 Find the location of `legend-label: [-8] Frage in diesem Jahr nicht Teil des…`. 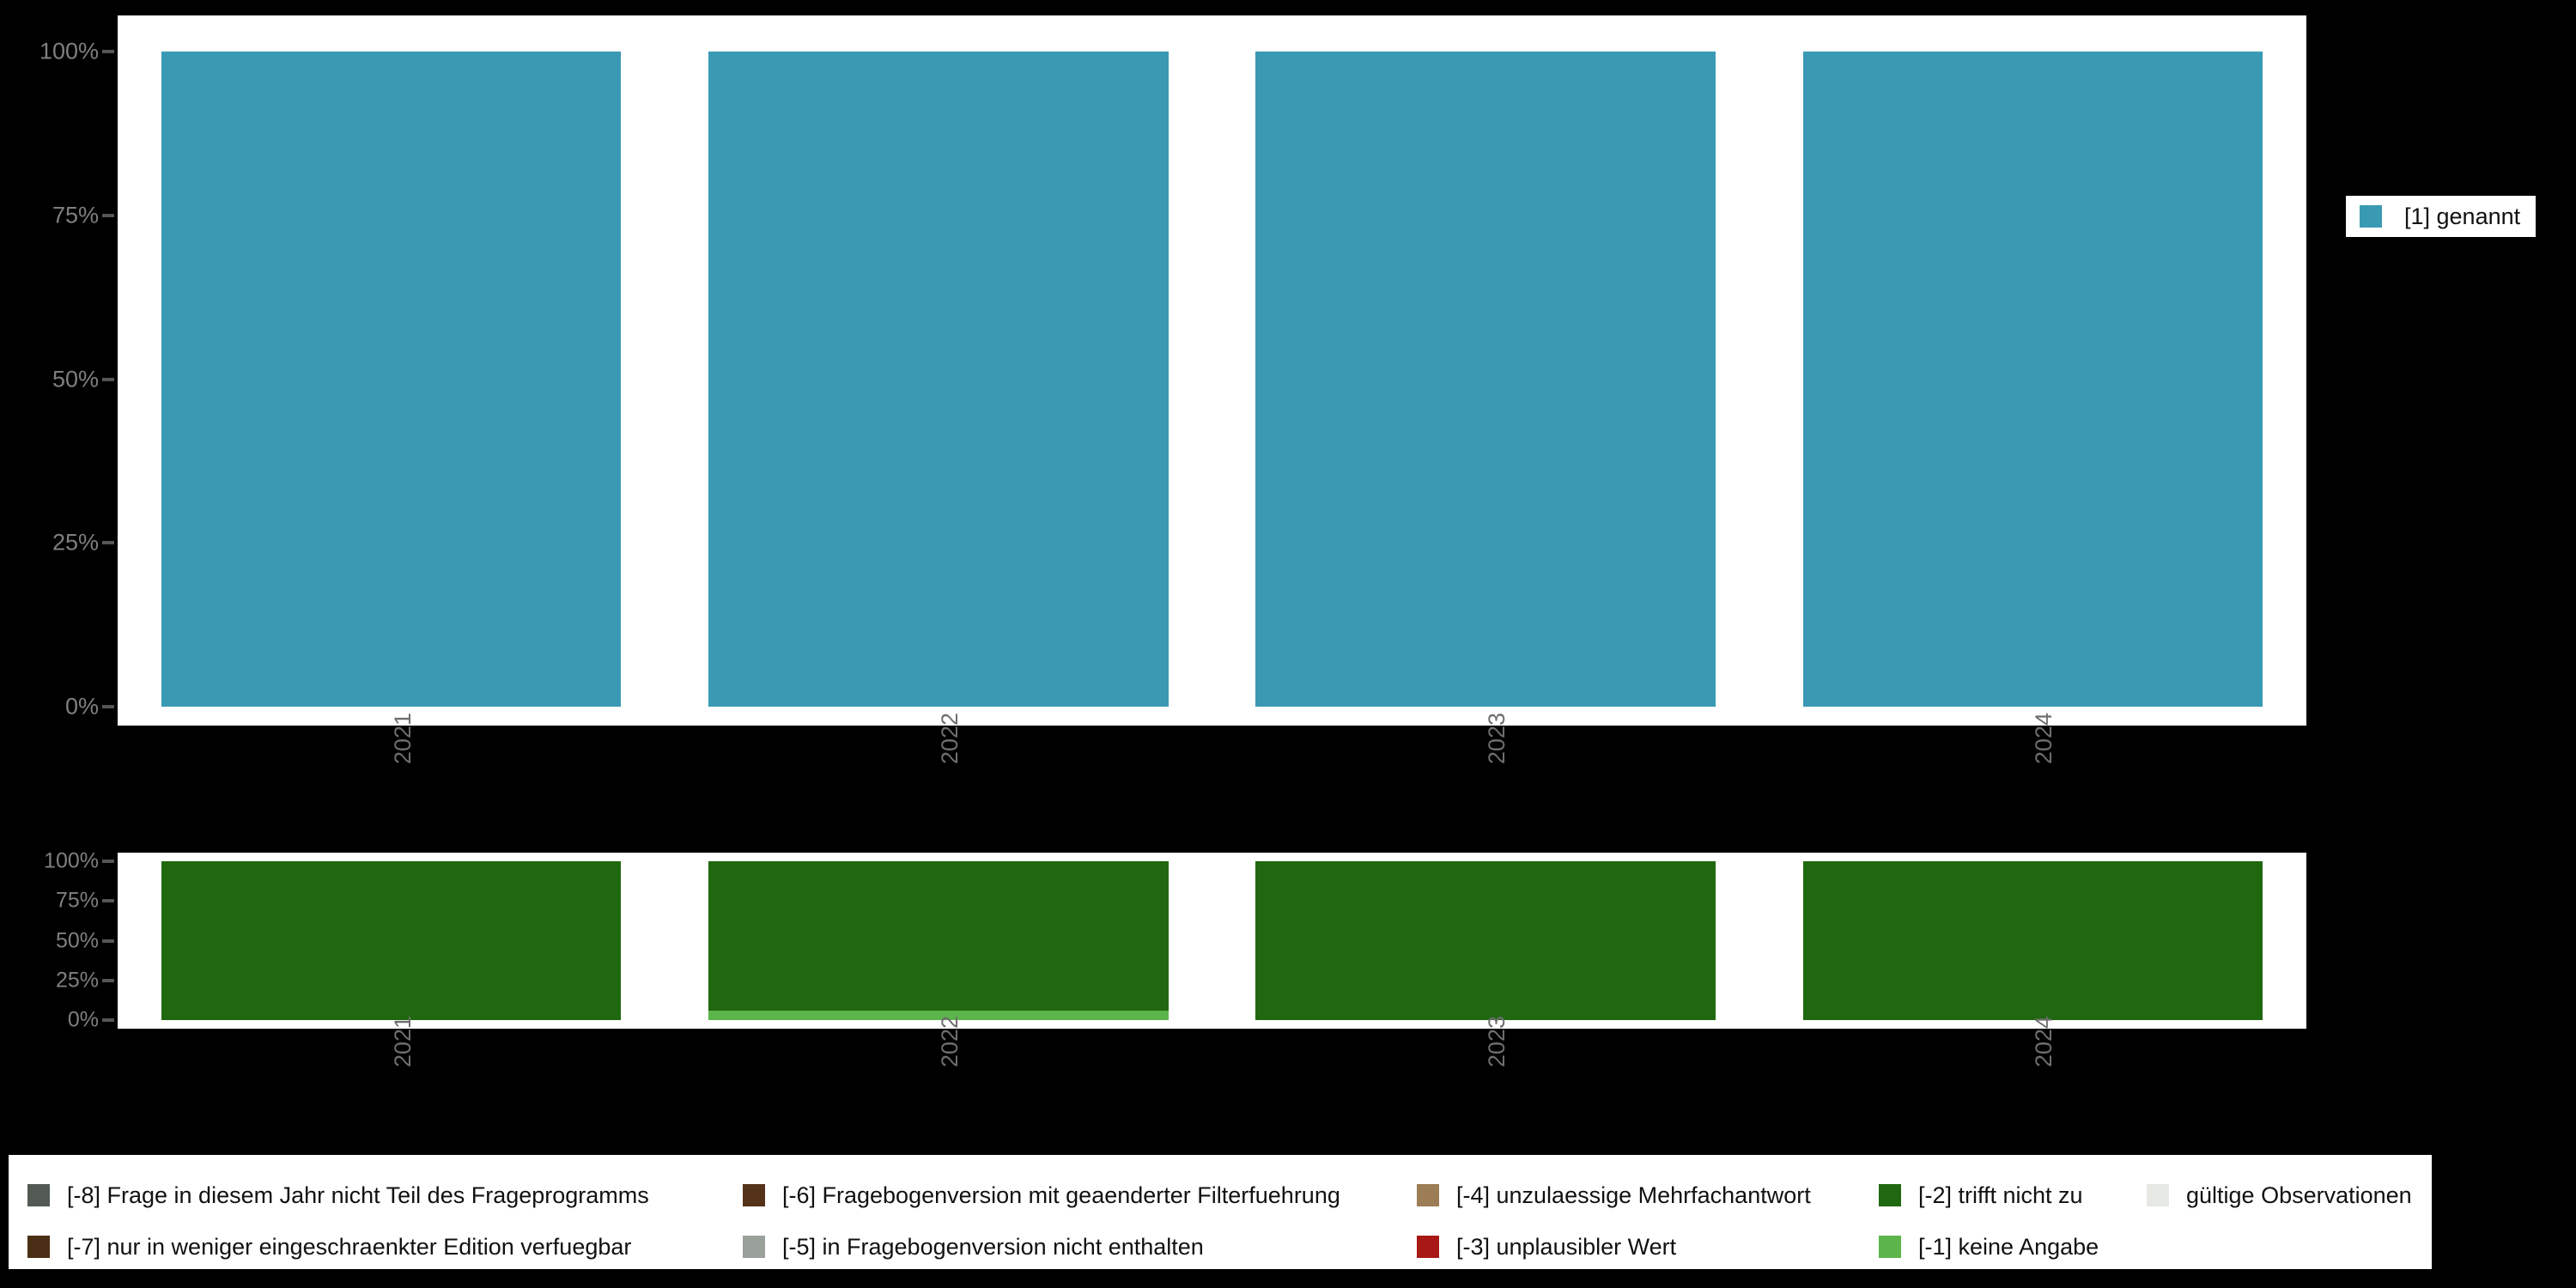

legend-label: [-8] Frage in diesem Jahr nicht Teil des… is located at coordinates (358, 1195).